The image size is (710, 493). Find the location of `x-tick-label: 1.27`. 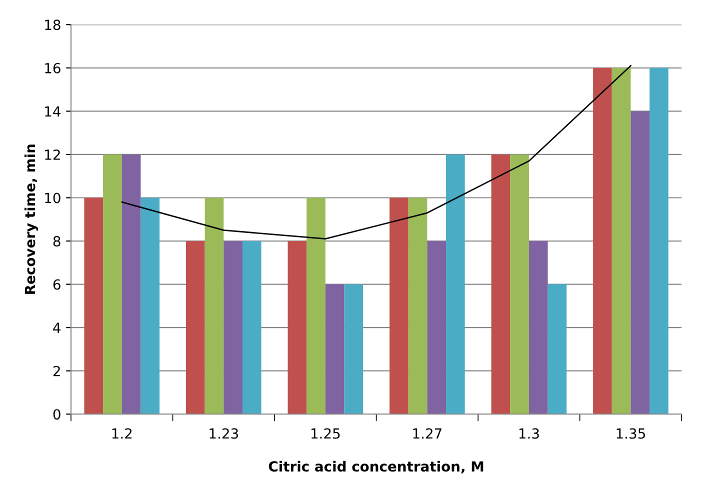

x-tick-label: 1.27 is located at coordinates (427, 433).